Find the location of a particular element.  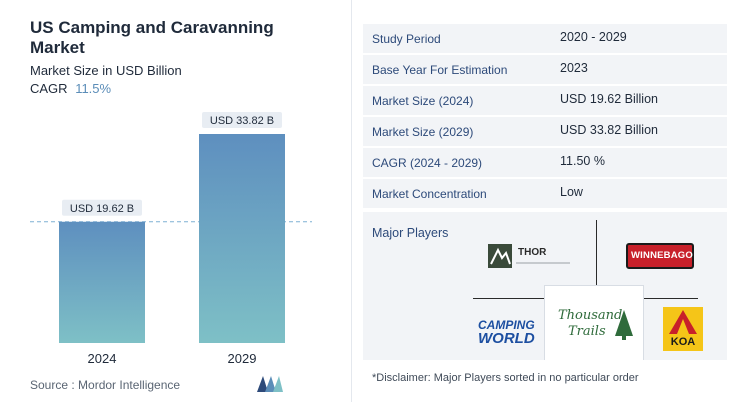

table-row-value: USD 19.62 Billion is located at coordinates (609, 99).